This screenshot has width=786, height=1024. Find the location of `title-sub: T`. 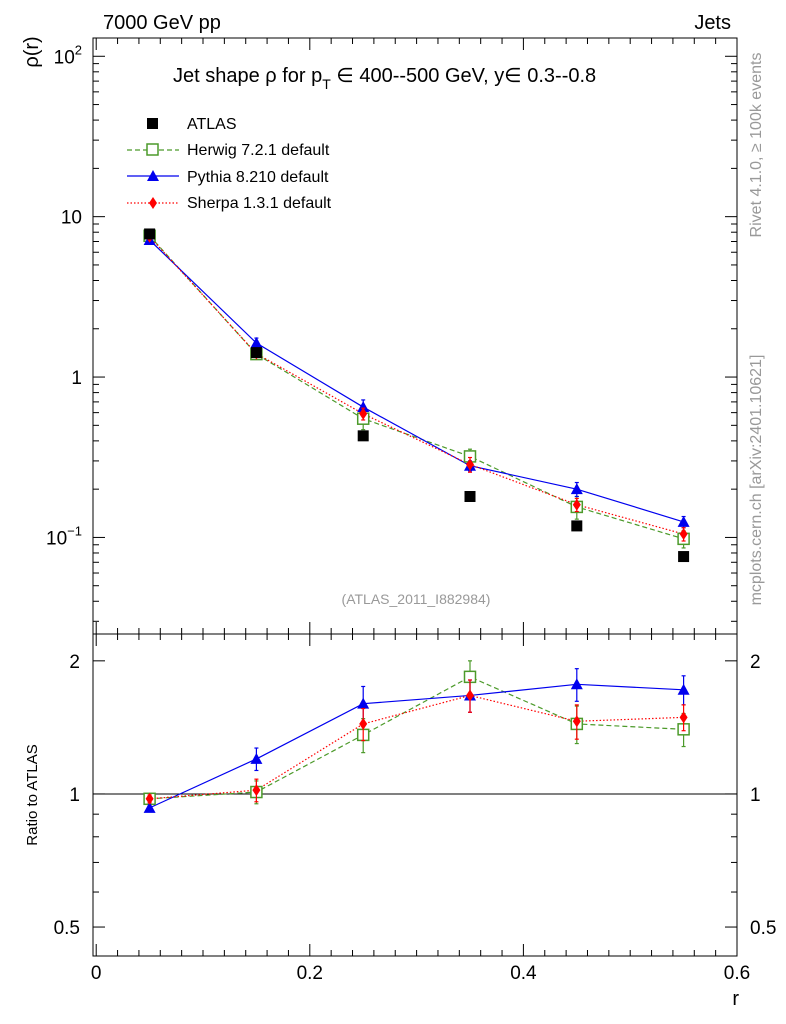

title-sub: T is located at coordinates (326, 84).